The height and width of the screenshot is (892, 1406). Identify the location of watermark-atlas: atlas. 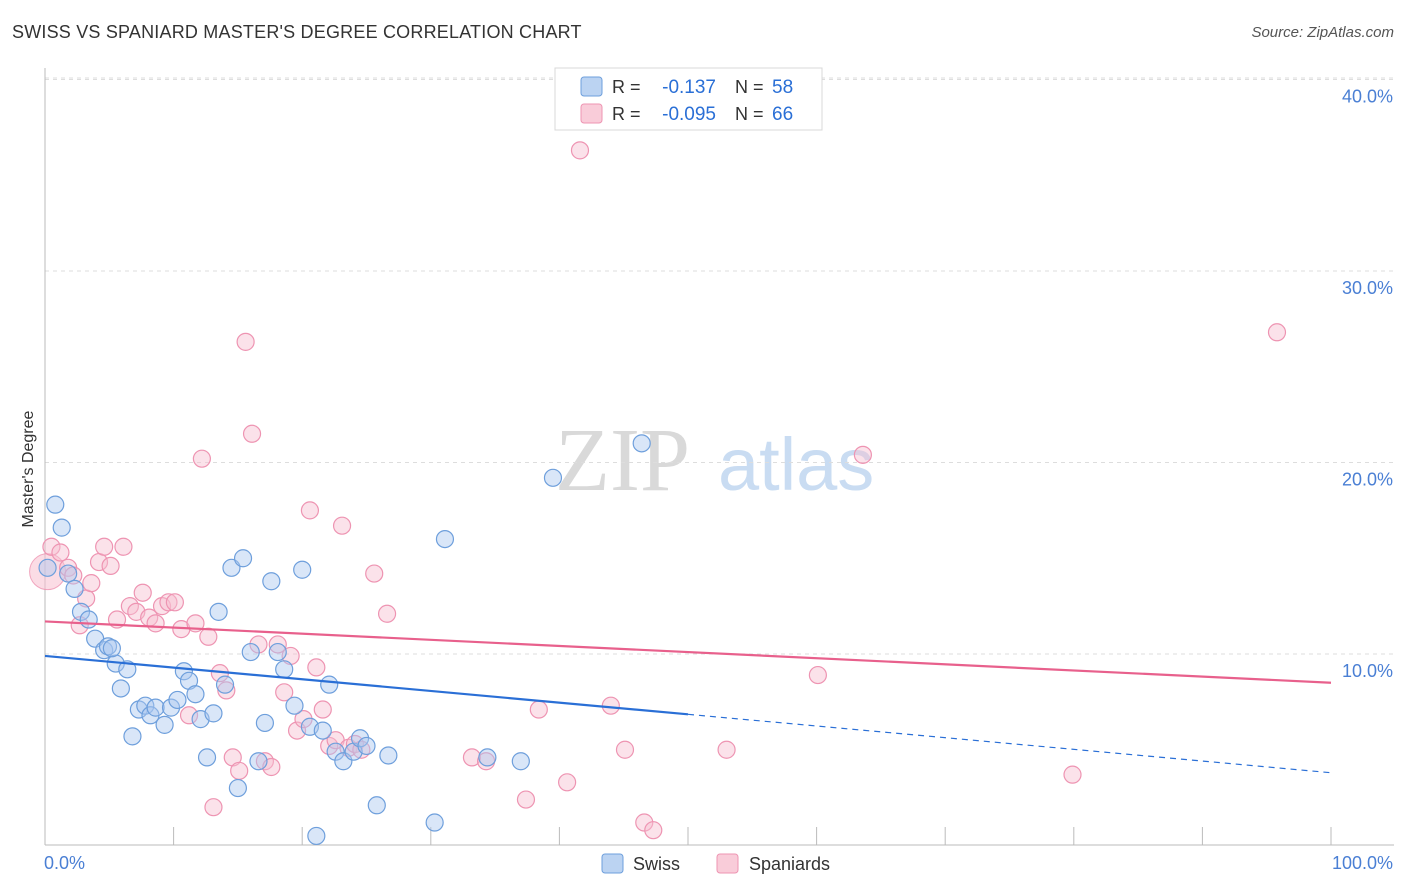
(796, 464).